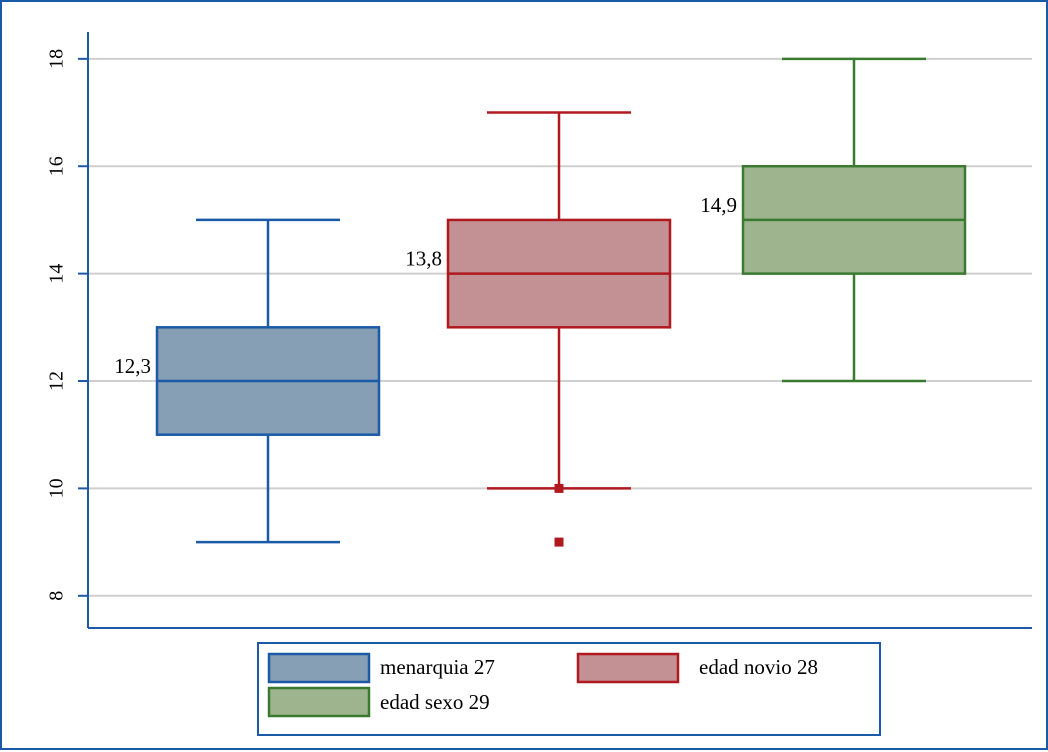 This screenshot has height=752, width=1048. What do you see at coordinates (57, 166) in the screenshot?
I see `y-tick-label-16: 16` at bounding box center [57, 166].